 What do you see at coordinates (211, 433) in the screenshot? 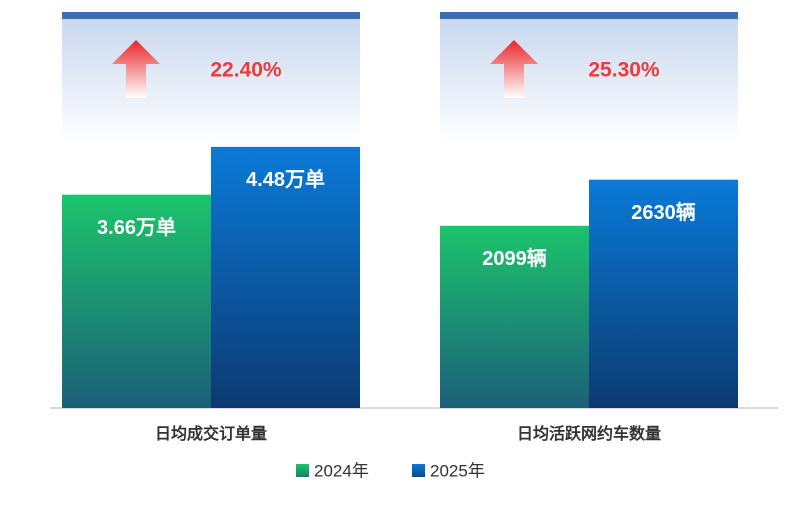
I see `x-axis-label: 日均成交订单量` at bounding box center [211, 433].